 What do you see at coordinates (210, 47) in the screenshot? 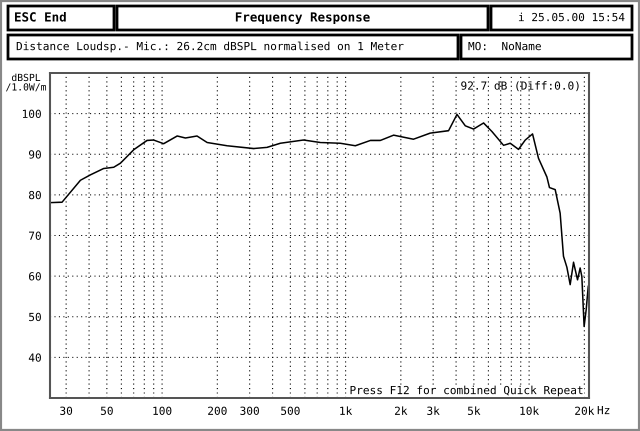
I see `text: Distance Loudsp.- Mic.: 26.2cm dBSPL normalised on 1 Meter` at bounding box center [210, 47].